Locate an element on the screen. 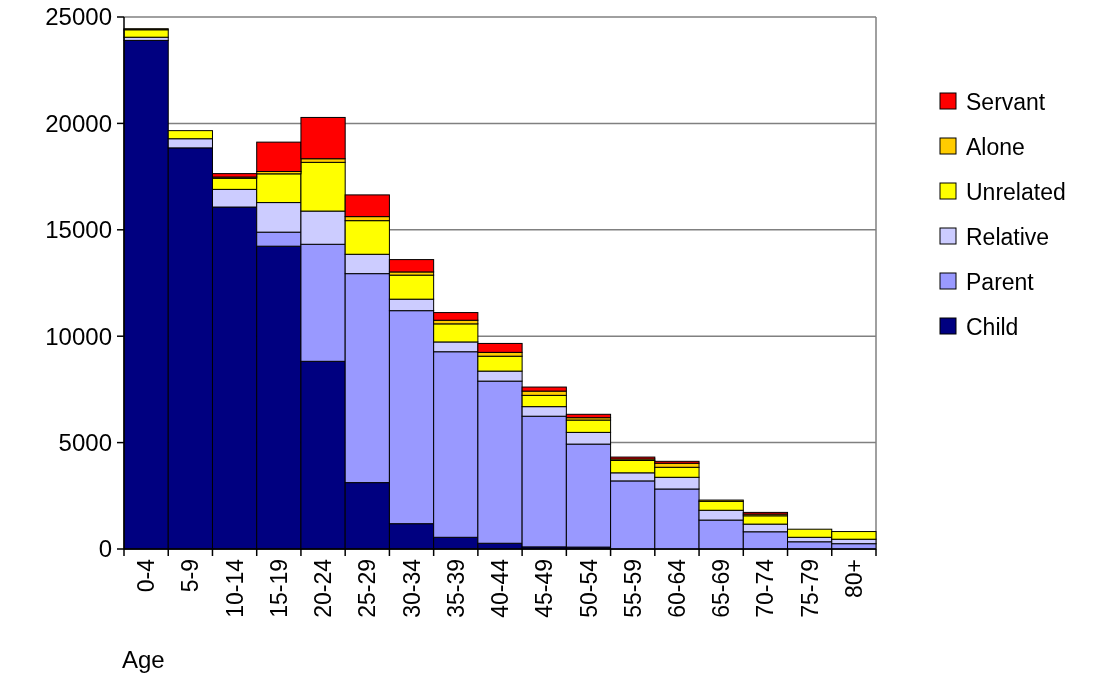  x-tick-label: 20-24 is located at coordinates (323, 588).